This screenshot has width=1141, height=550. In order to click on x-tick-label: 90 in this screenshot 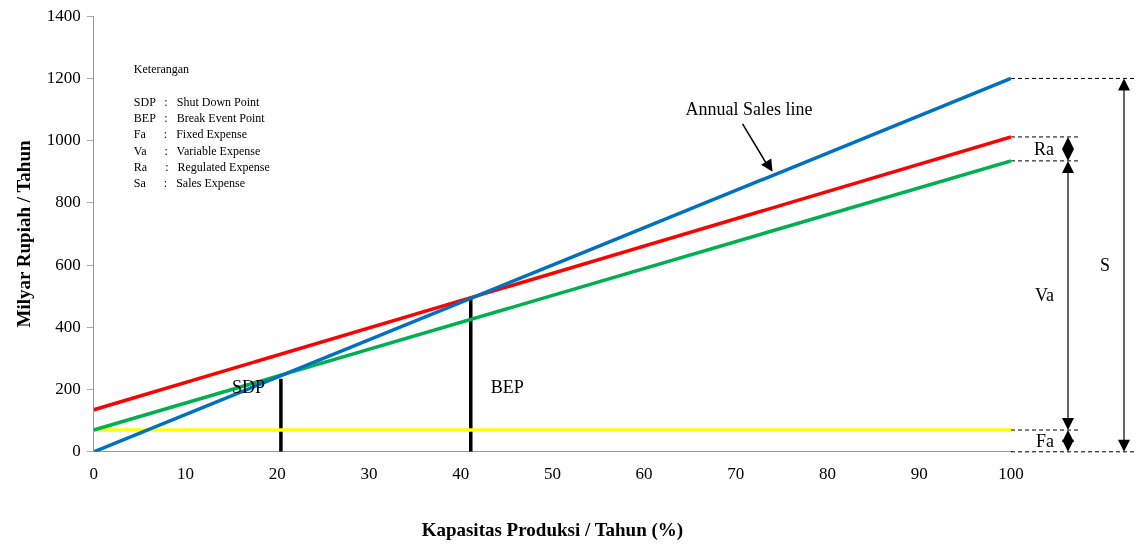, I will do `click(919, 474)`.